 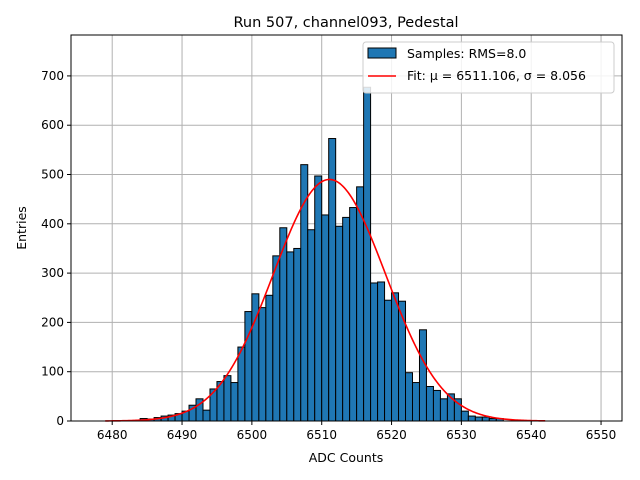 What do you see at coordinates (346, 457) in the screenshot?
I see `x-axis-label: ADC Counts` at bounding box center [346, 457].